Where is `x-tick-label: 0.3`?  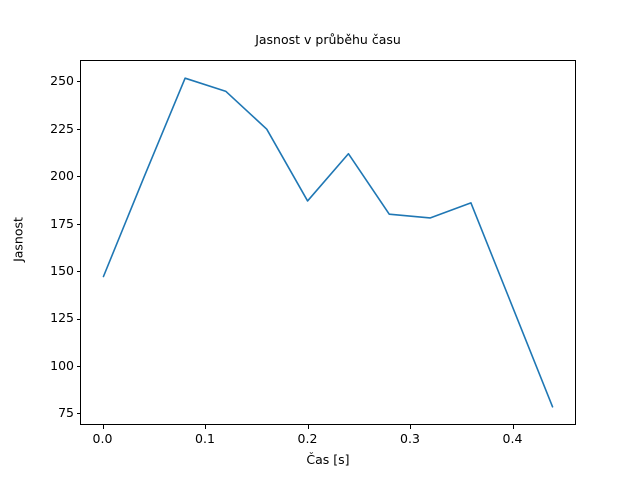 x-tick-label: 0.3 is located at coordinates (410, 438).